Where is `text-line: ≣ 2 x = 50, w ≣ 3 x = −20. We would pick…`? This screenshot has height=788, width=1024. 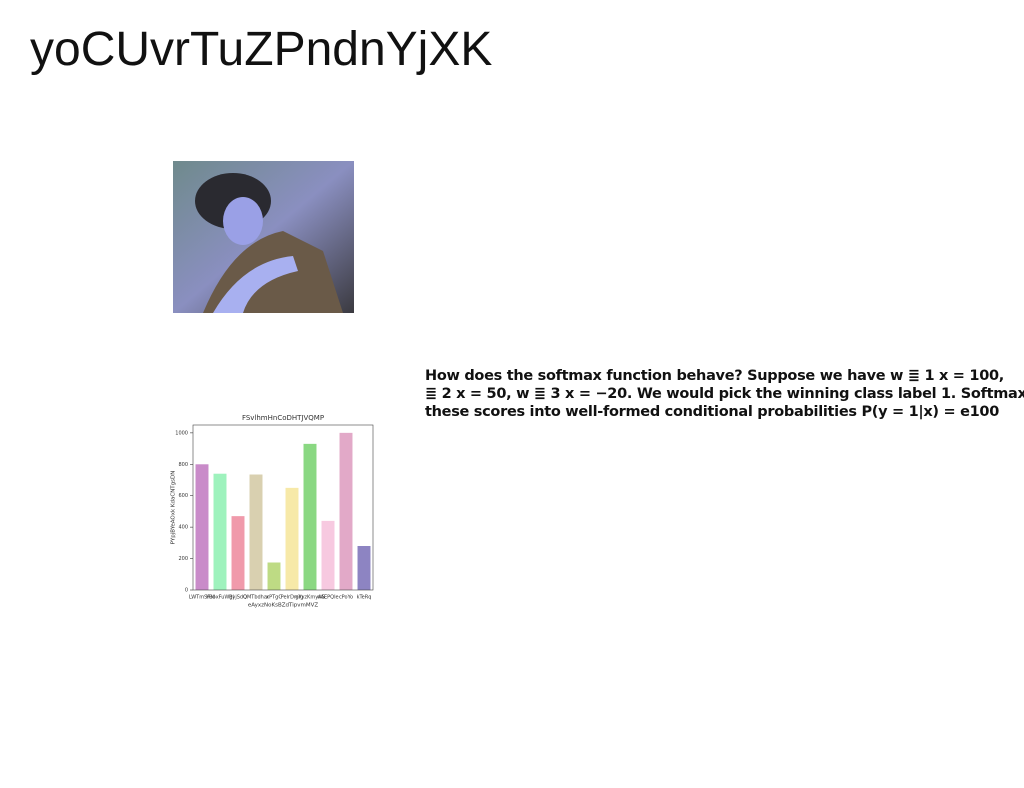
text-line: ≣ 2 x = 50, w ≣ 3 x = −20. We would pick… is located at coordinates (724, 394).